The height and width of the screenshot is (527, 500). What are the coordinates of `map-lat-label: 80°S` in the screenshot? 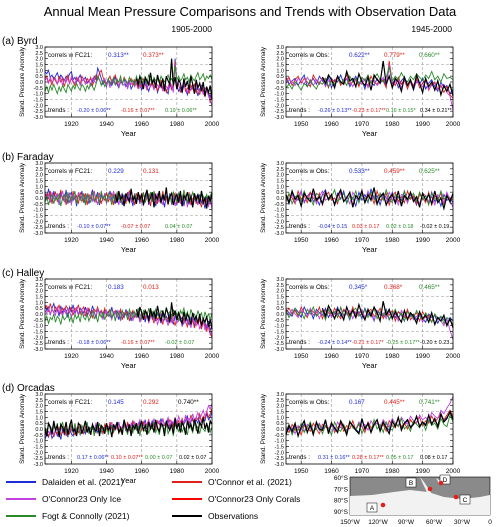 It's located at (341, 501).